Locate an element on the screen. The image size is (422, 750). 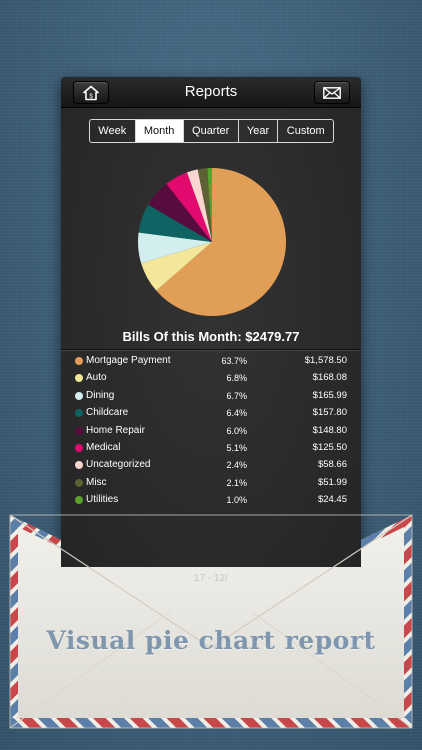
category-percent: 1.0% is located at coordinates (236, 500).